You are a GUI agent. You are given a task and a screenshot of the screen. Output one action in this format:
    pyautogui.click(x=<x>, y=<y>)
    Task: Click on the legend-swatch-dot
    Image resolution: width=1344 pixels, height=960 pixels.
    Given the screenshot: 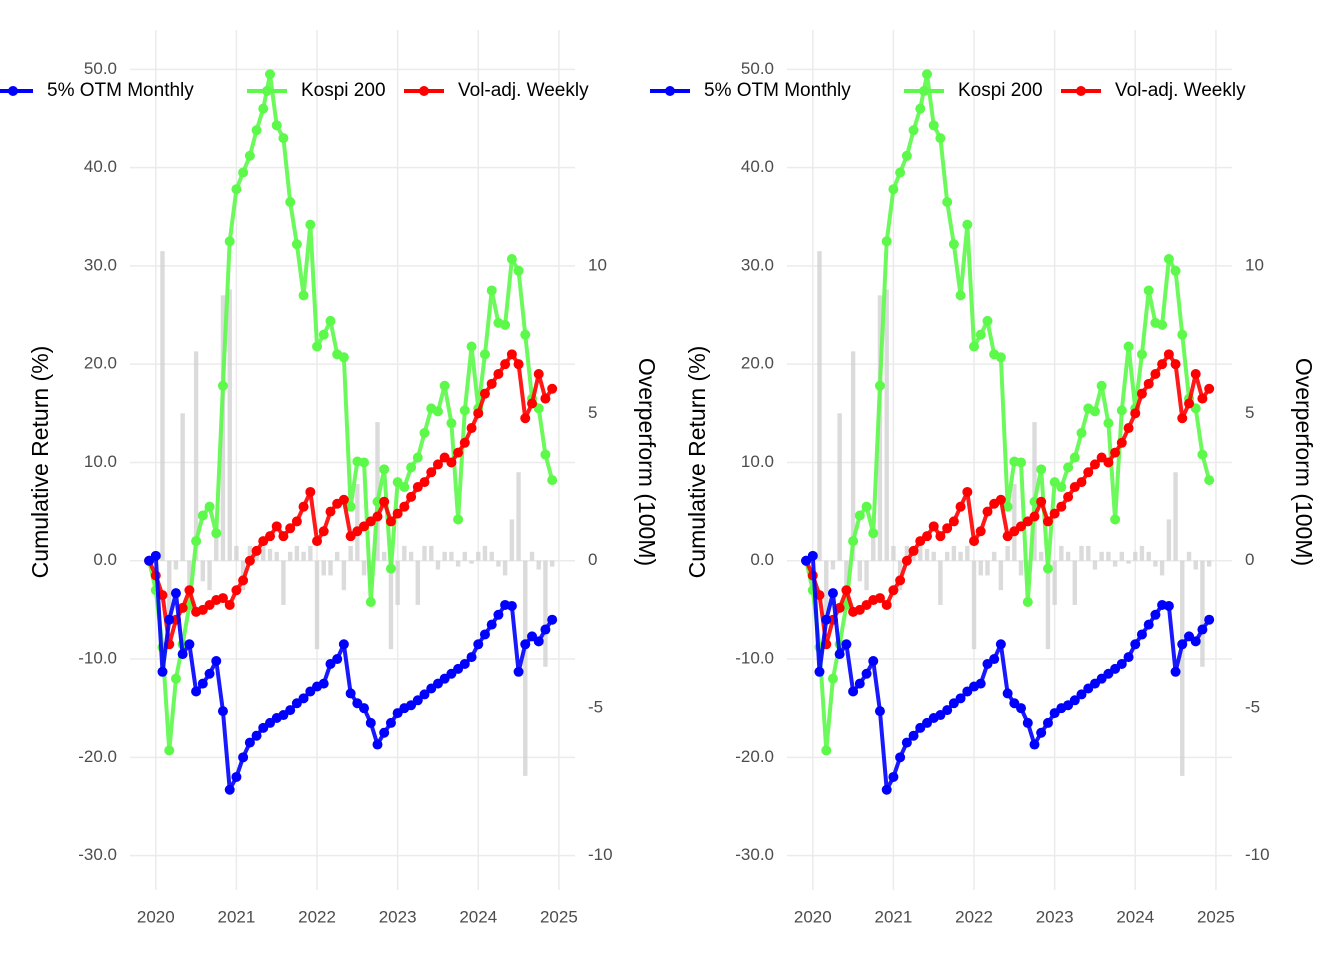 What is the action you would take?
    pyautogui.click(x=13, y=91)
    